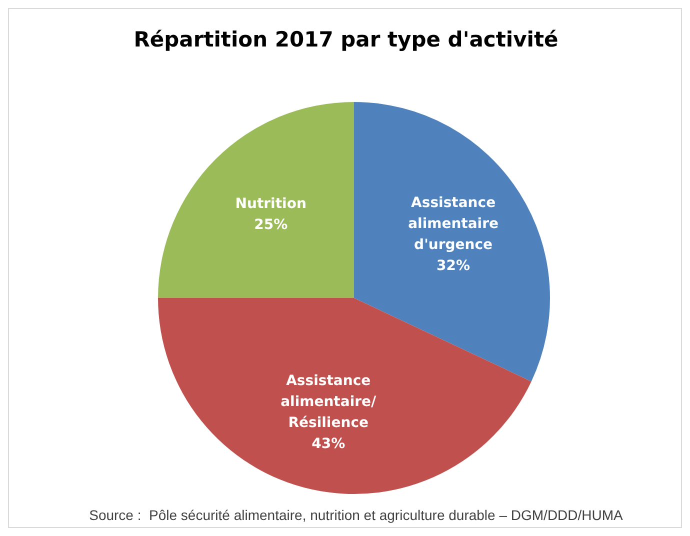 The image size is (690, 536). Describe the element at coordinates (271, 224) in the screenshot. I see `data-label: 25%` at that location.